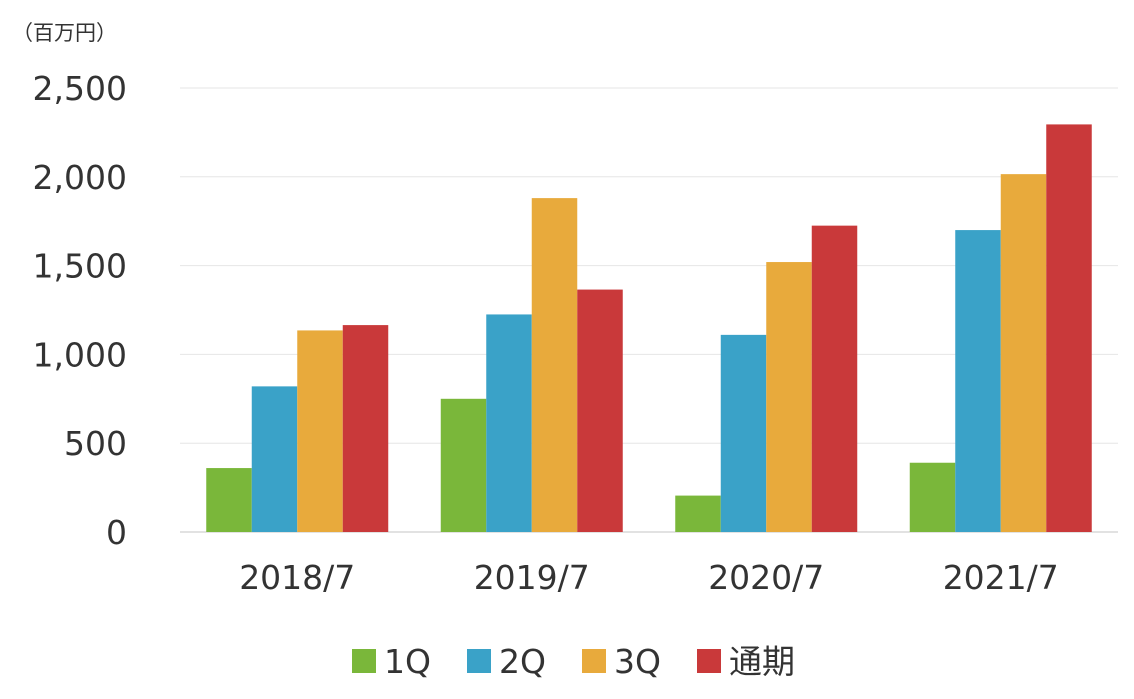  I want to click on y-tick-label: 1,500, so click(80, 266).